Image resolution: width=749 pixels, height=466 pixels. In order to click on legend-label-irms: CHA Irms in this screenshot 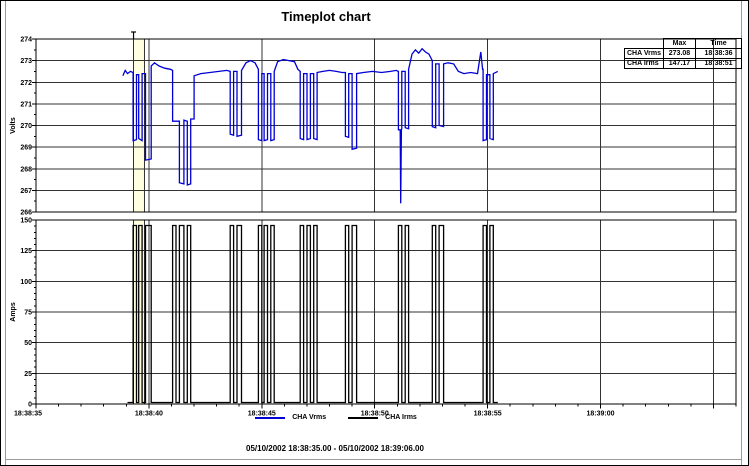, I will do `click(401, 417)`.